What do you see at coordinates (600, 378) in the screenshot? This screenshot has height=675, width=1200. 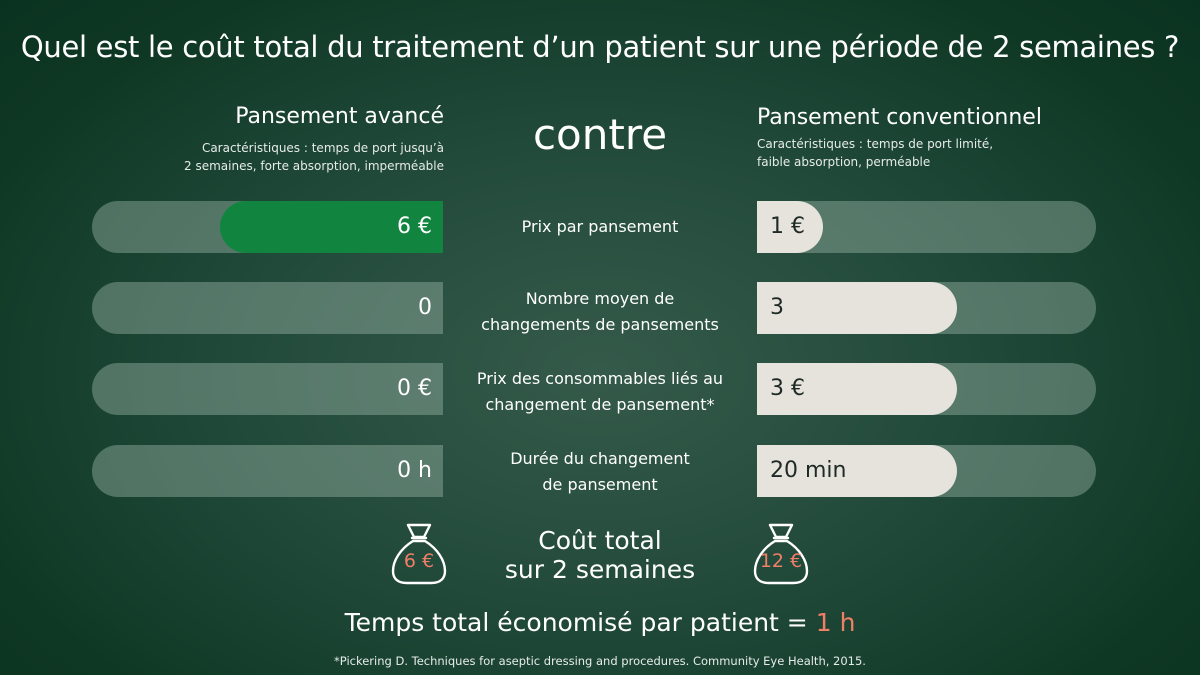 I see `row-label-line-1: Prix des consommables liés au` at bounding box center [600, 378].